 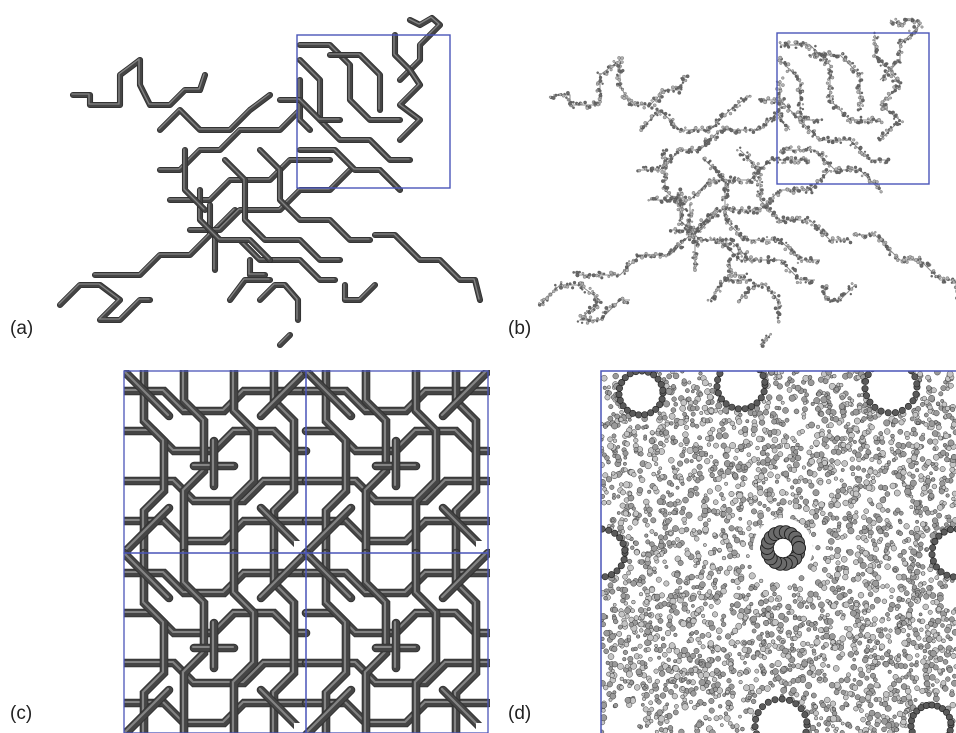 I want to click on polymer-chain-highlight, so click(x=249, y=289).